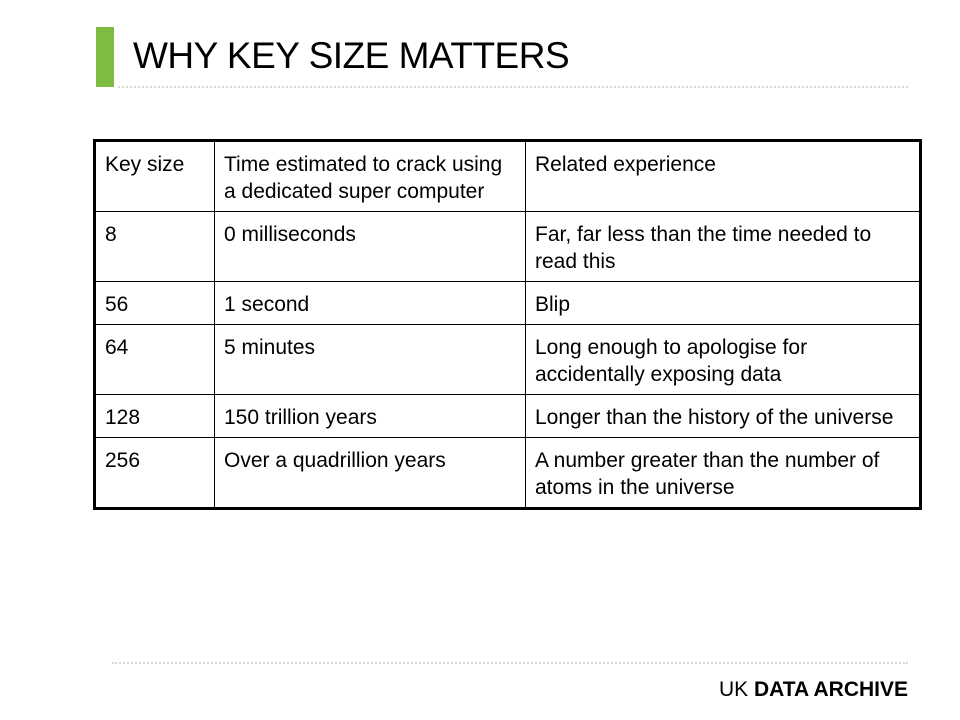  What do you see at coordinates (370, 416) in the screenshot?
I see `cell-crack-time: 150 trillion years` at bounding box center [370, 416].